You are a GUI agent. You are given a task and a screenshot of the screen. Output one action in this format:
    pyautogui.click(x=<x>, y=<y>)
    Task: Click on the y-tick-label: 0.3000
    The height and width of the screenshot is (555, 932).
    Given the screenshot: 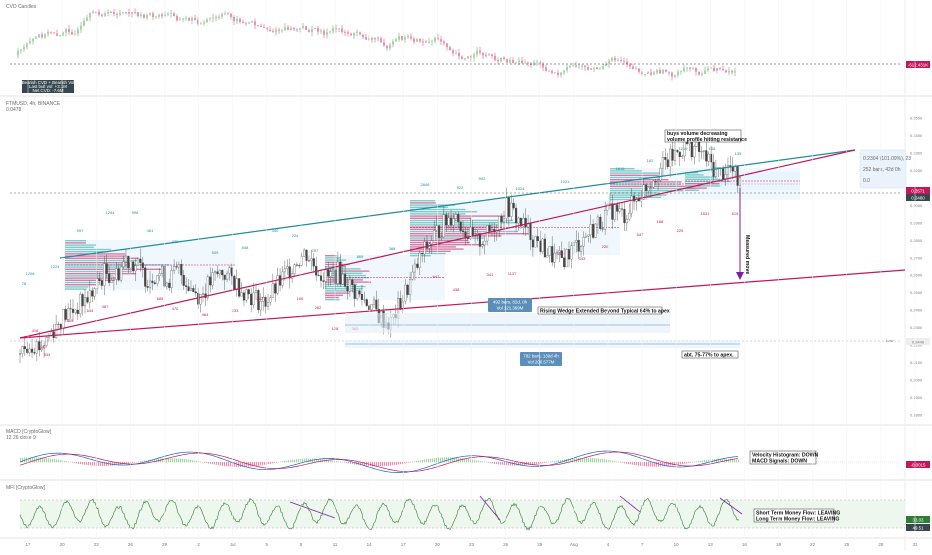 What is the action you would take?
    pyautogui.click(x=916, y=205)
    